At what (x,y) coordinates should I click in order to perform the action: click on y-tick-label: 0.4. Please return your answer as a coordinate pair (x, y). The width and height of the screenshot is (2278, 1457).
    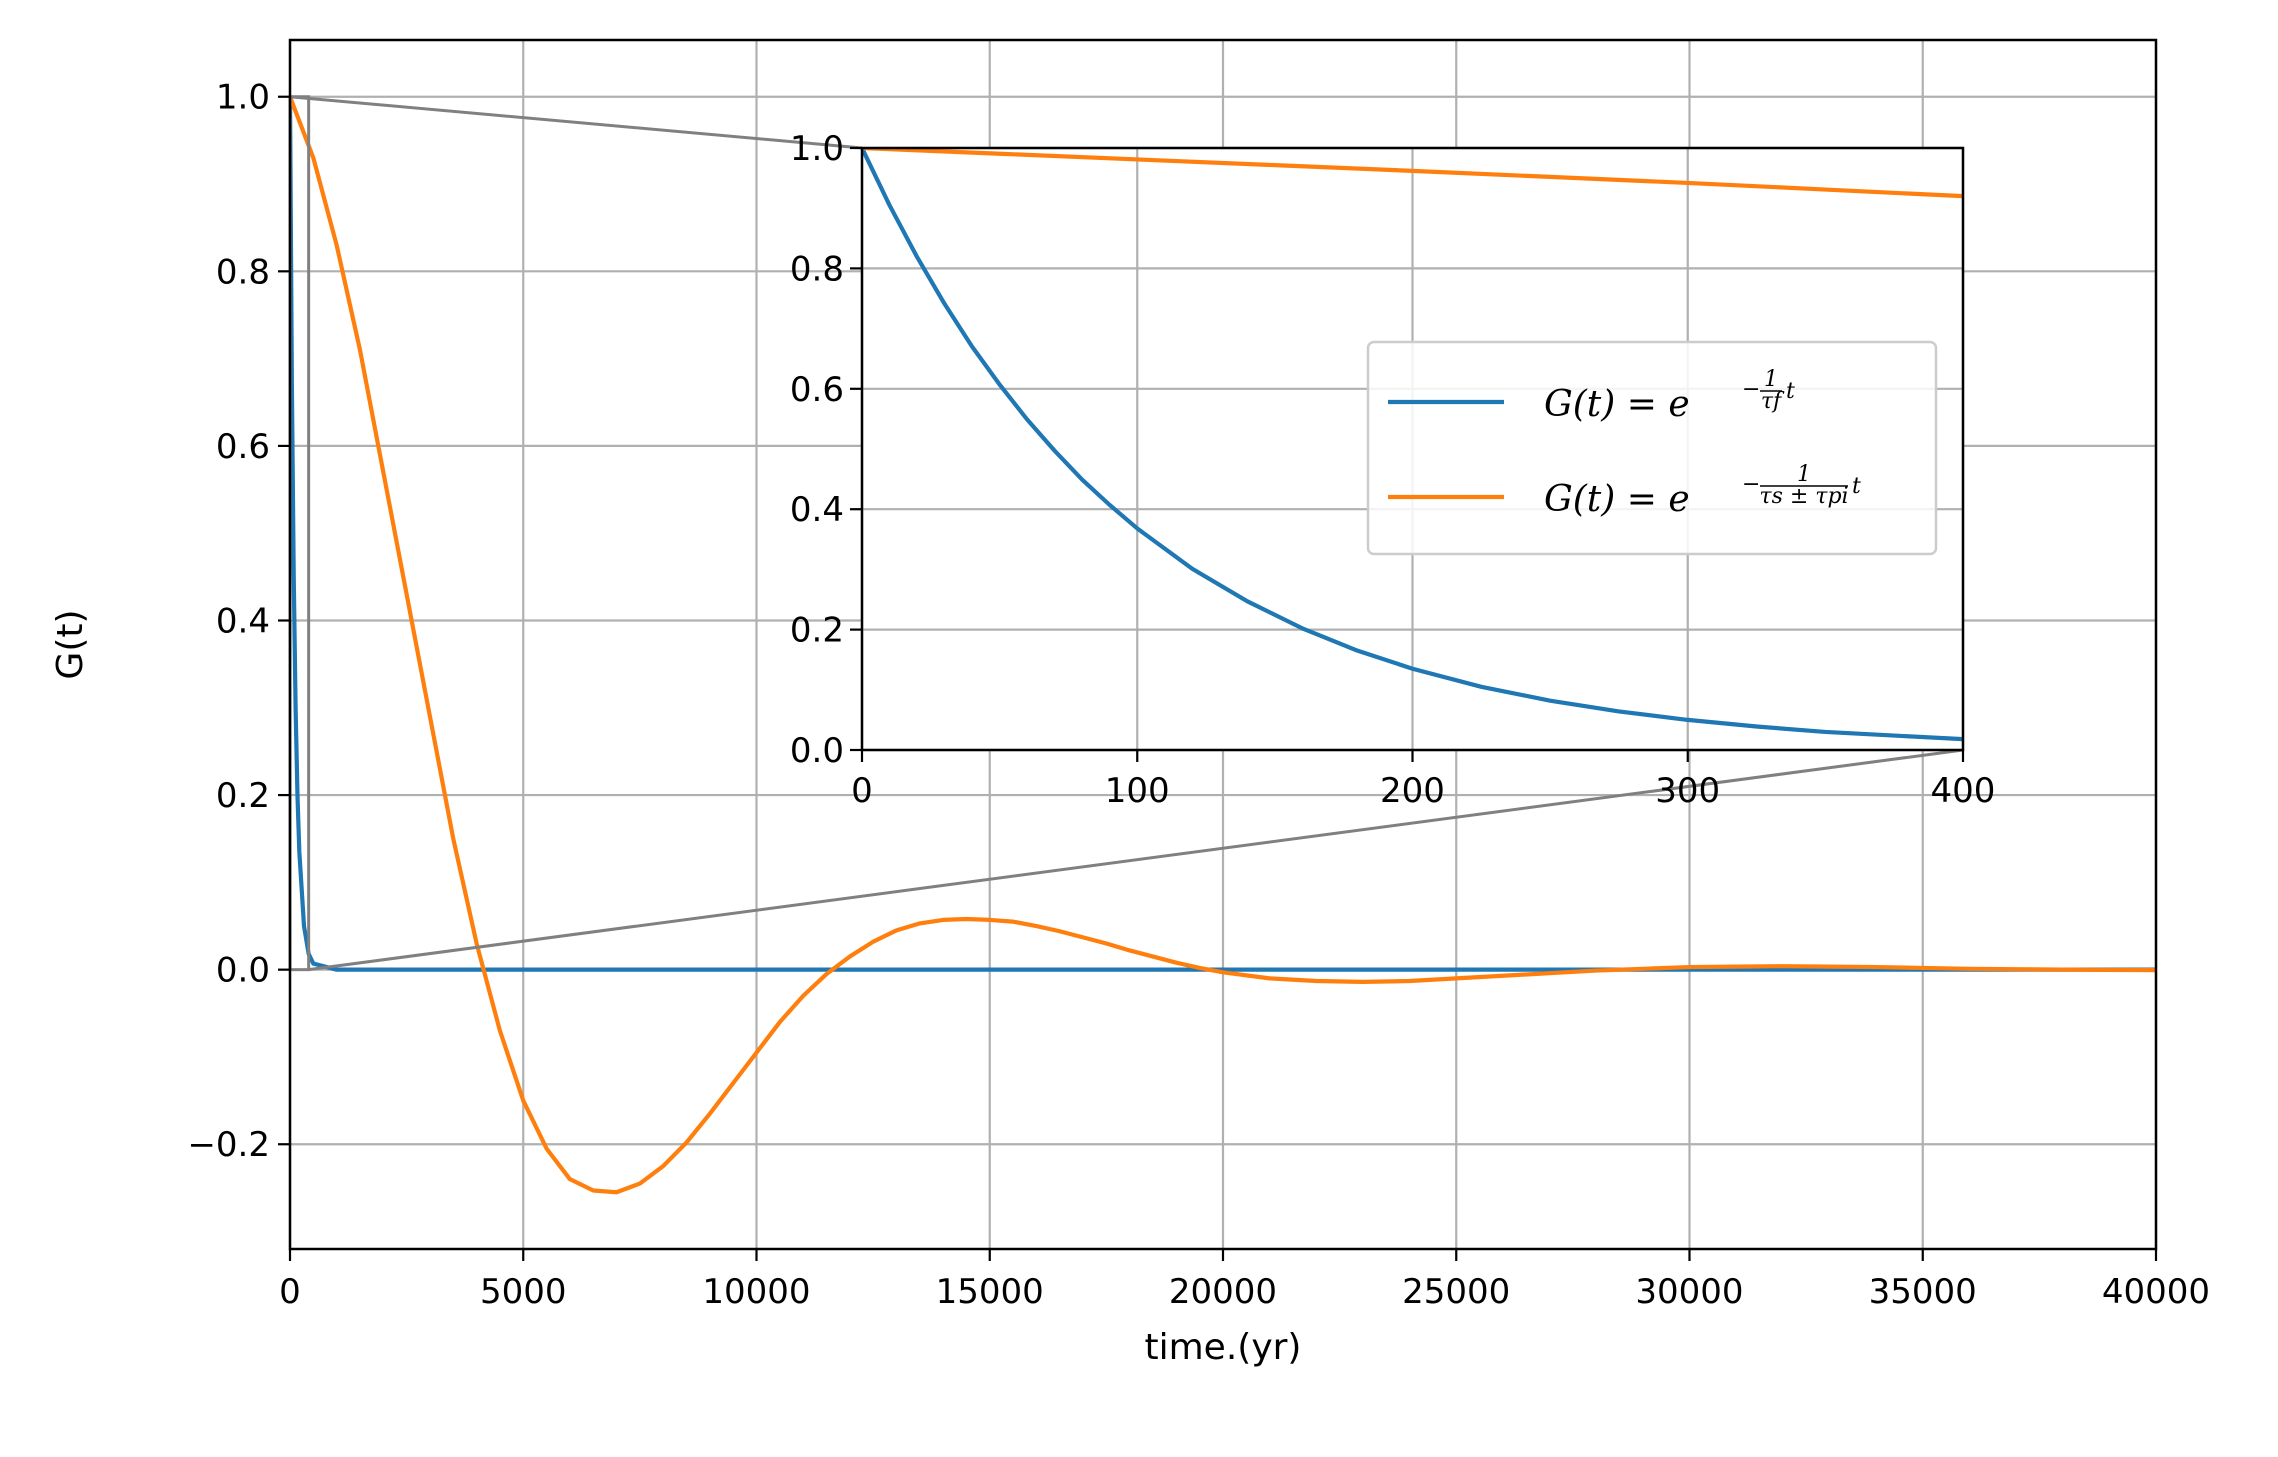
    Looking at the image, I should click on (243, 621).